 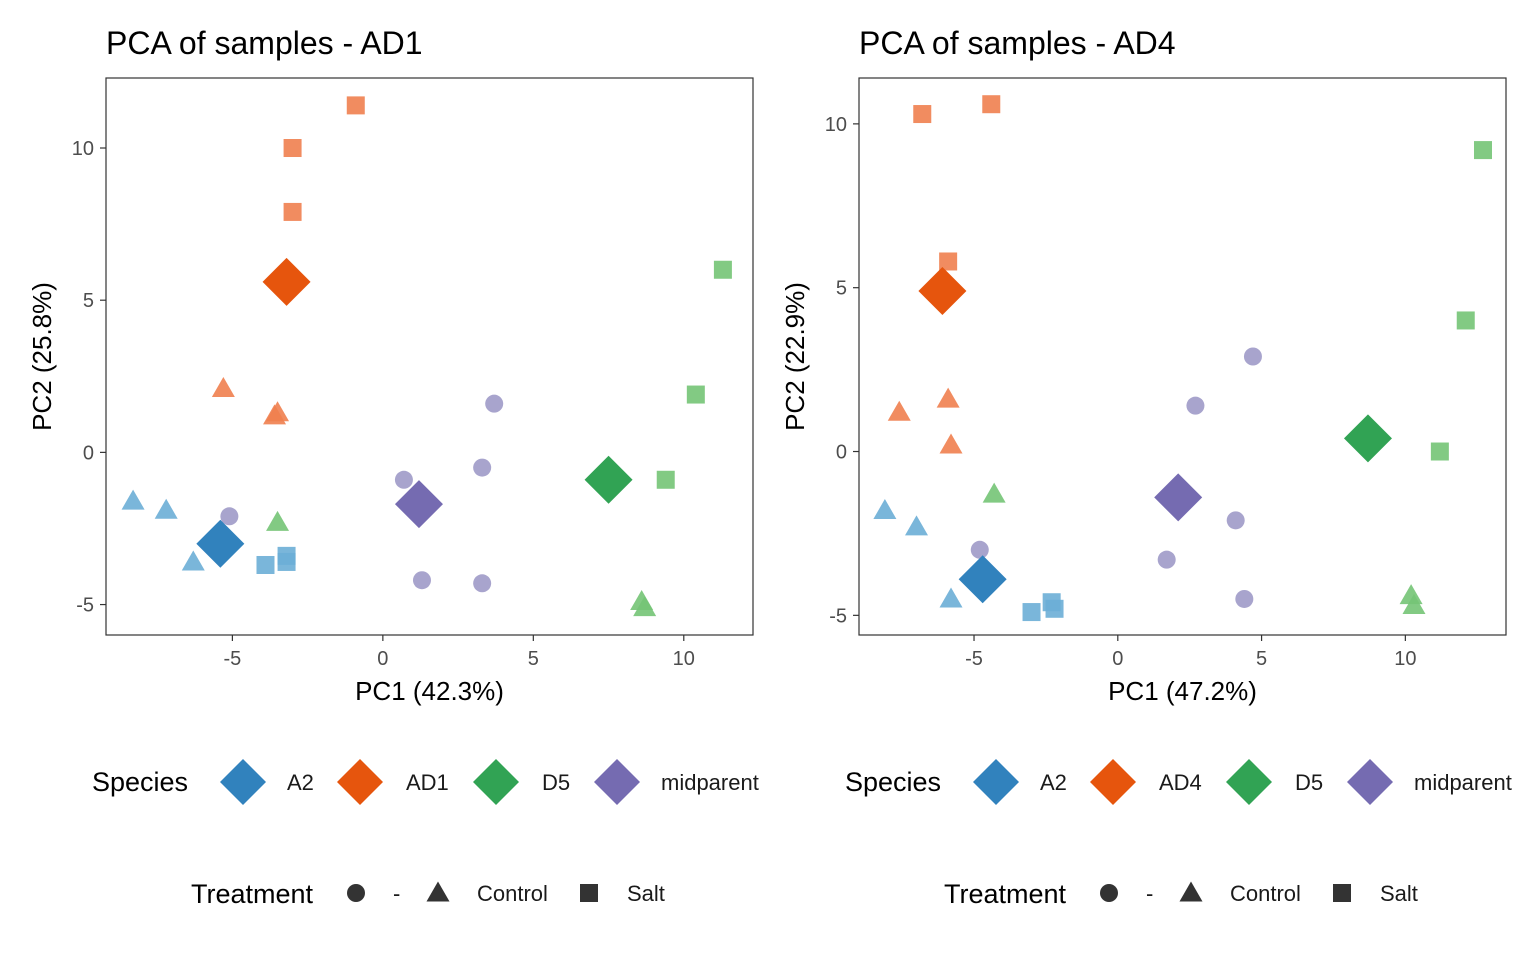 I want to click on legend-key-d5, so click(x=496, y=782).